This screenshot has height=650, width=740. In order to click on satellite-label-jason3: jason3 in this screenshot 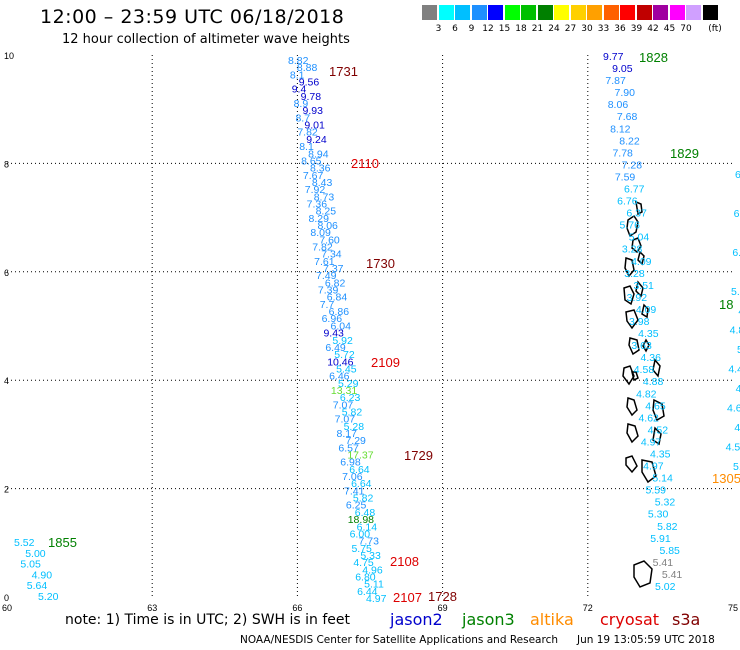, I will do `click(488, 619)`.